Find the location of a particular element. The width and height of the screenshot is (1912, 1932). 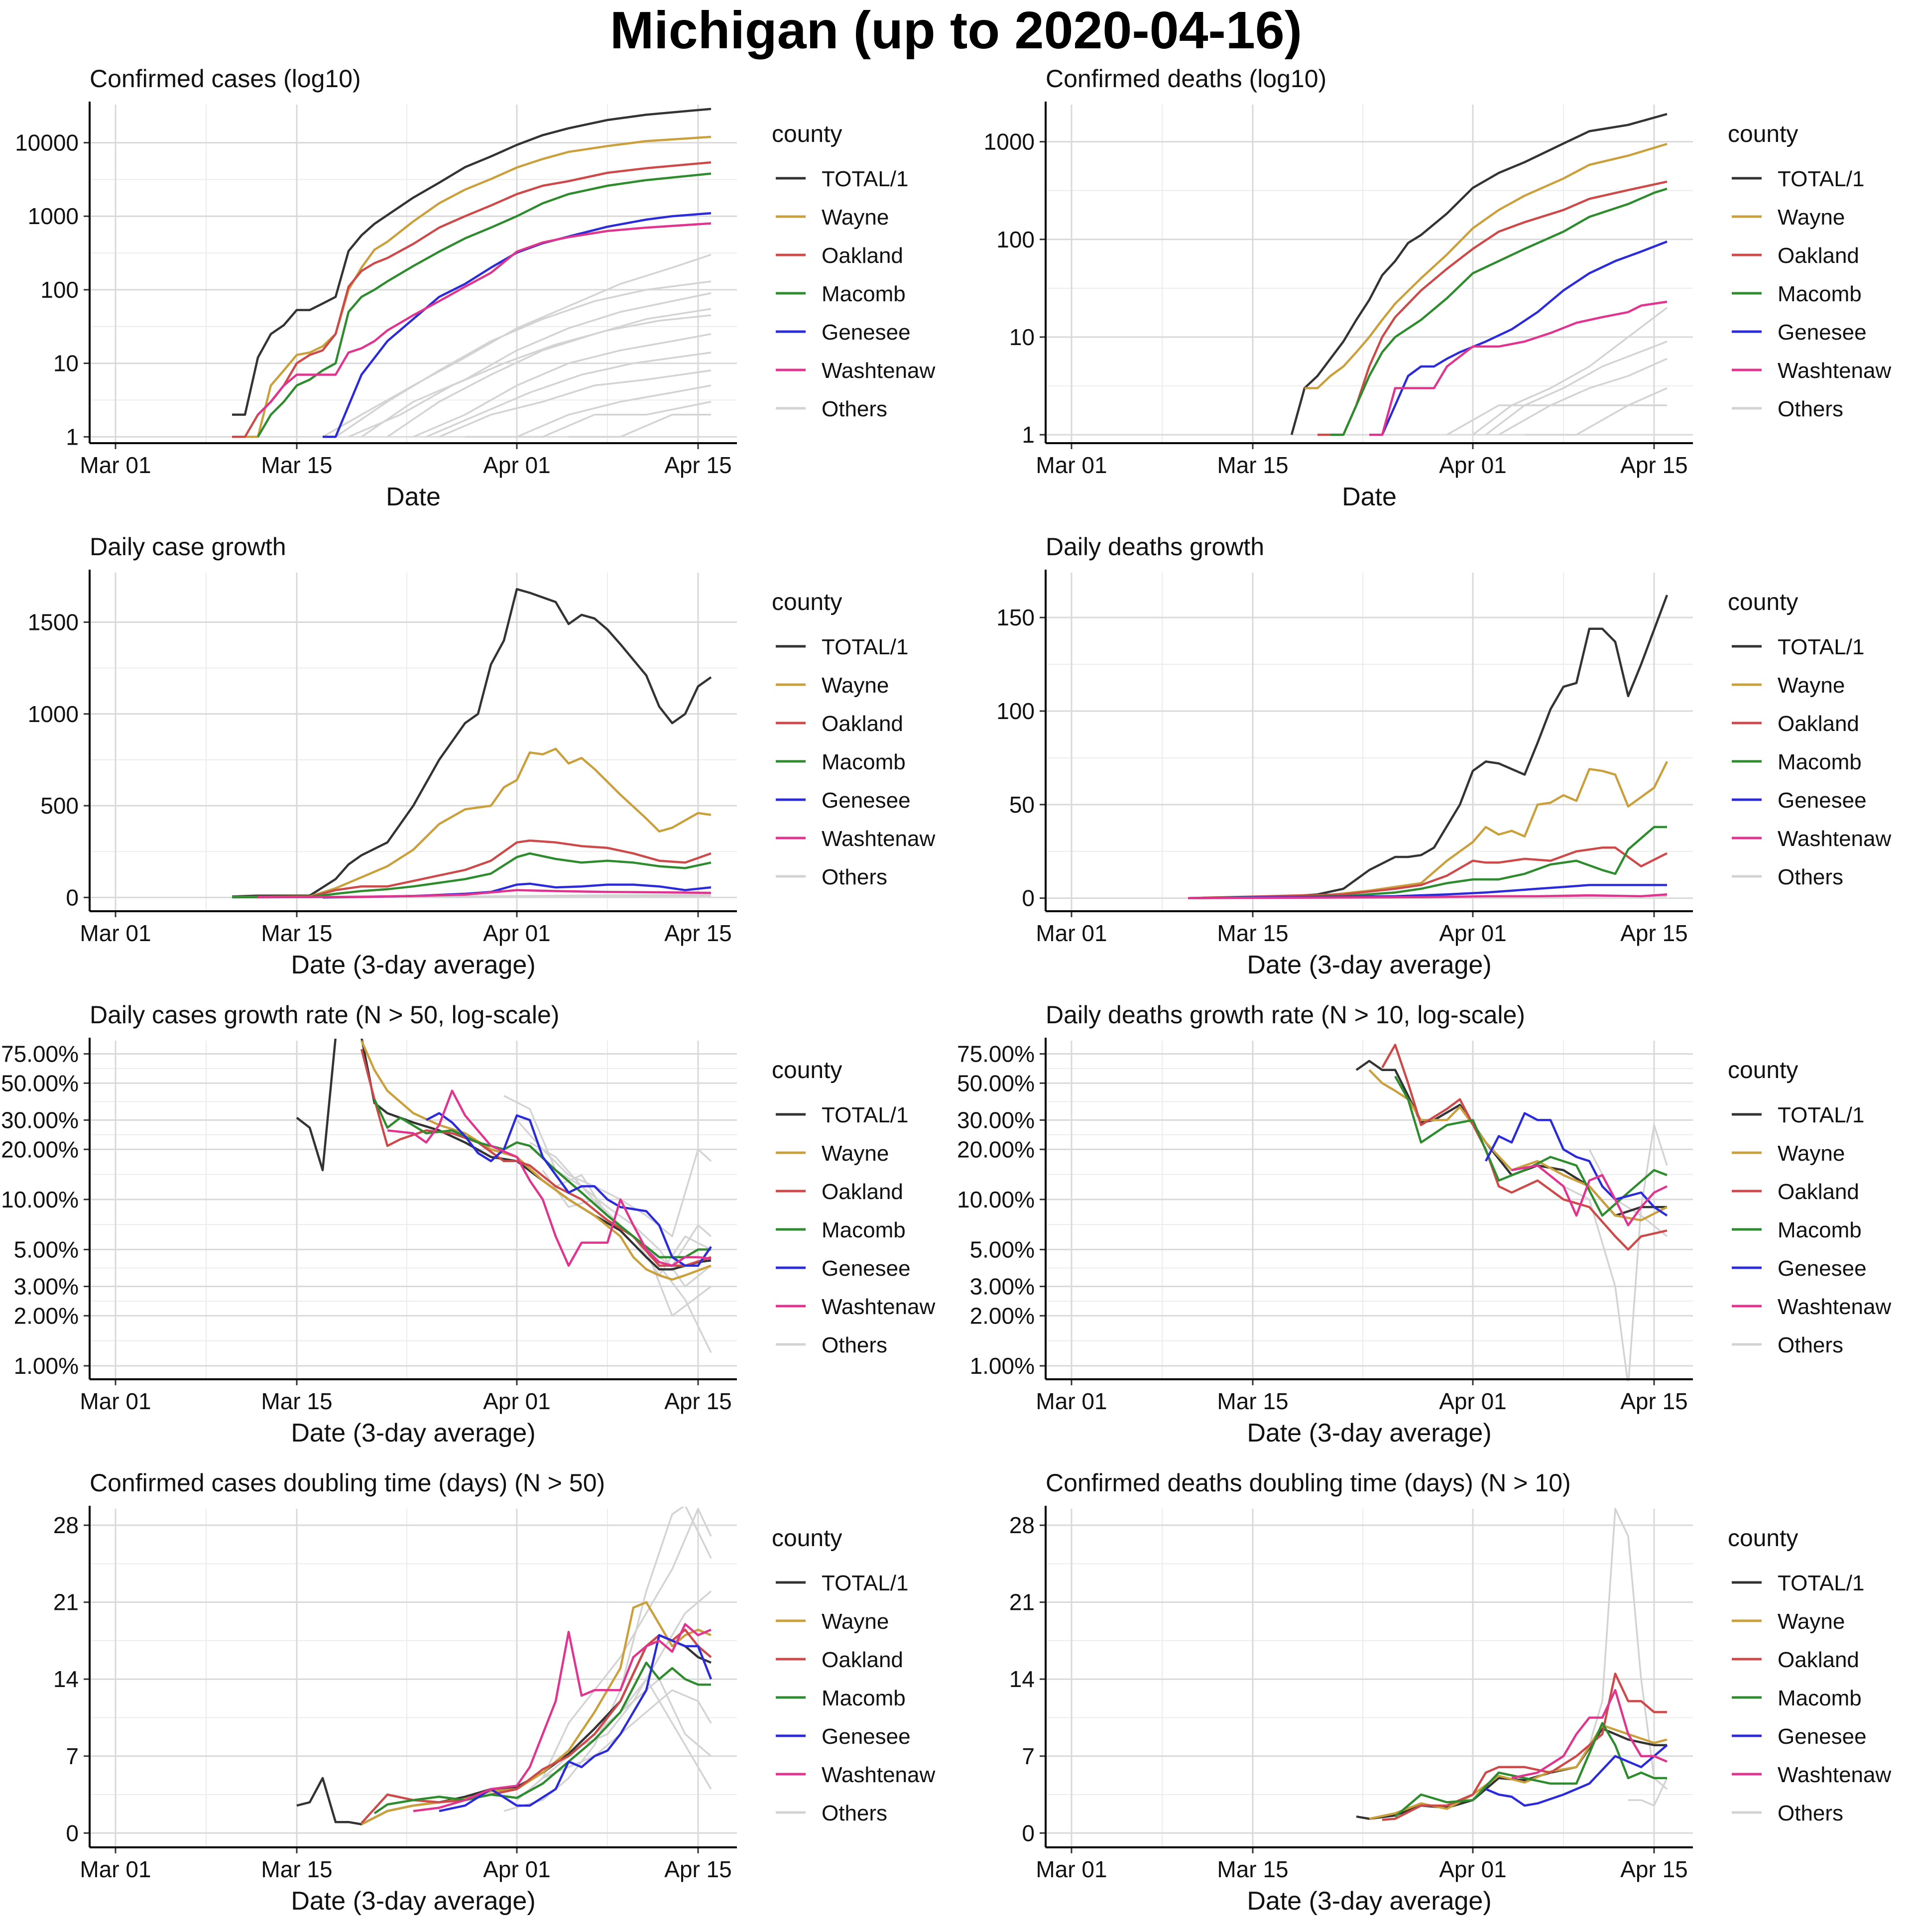

y-tick-label: 75.00% is located at coordinates (996, 1054).